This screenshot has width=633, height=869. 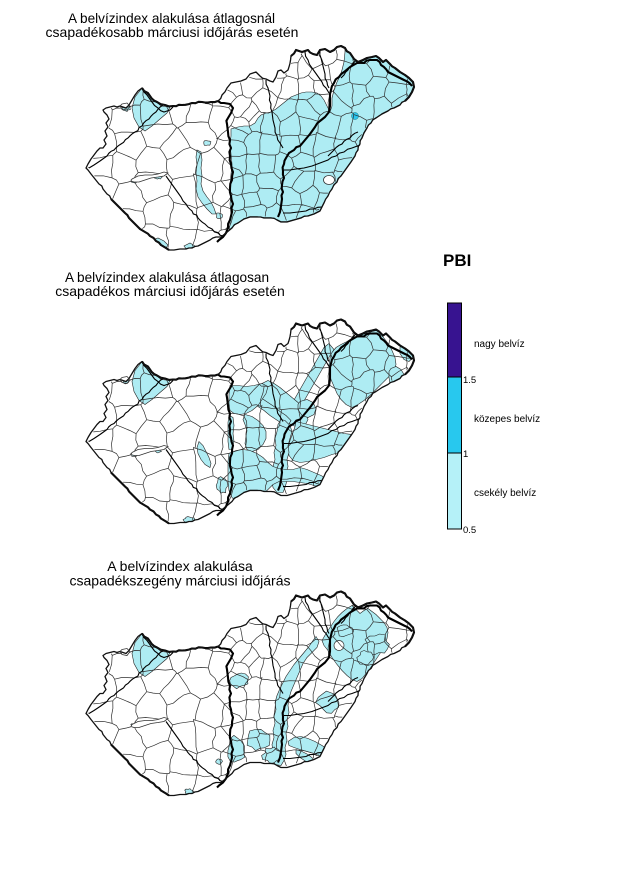 What do you see at coordinates (499, 344) in the screenshot?
I see `svg-text: nagy belvíz` at bounding box center [499, 344].